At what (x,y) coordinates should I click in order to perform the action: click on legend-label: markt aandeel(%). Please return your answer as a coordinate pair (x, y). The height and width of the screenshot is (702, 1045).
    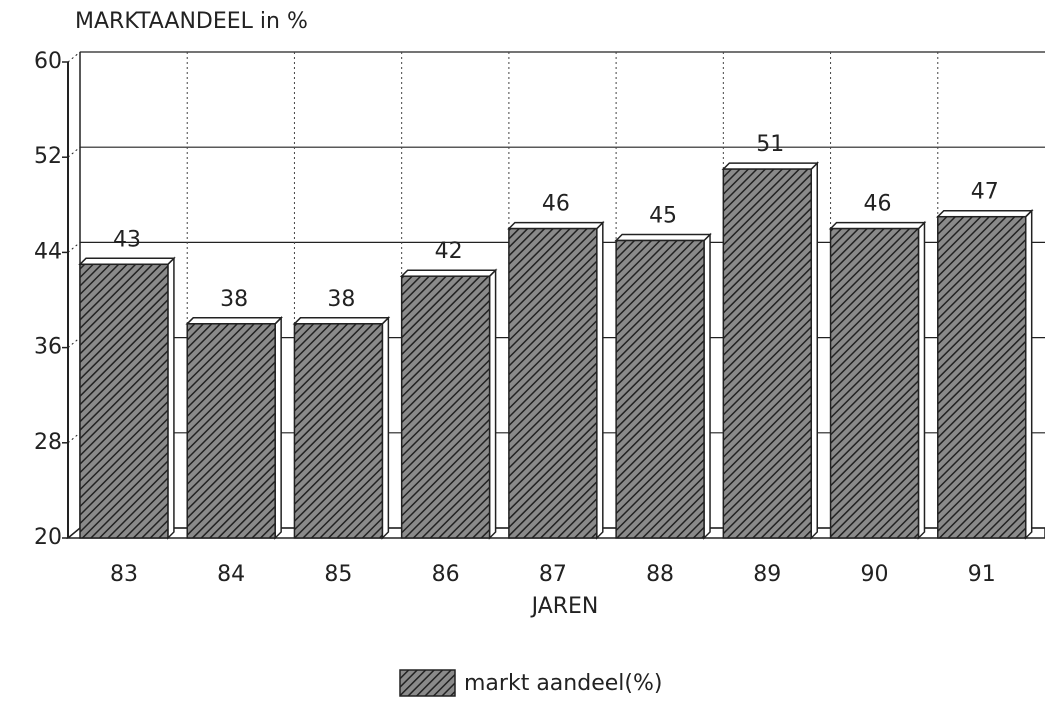
    Looking at the image, I should click on (563, 683).